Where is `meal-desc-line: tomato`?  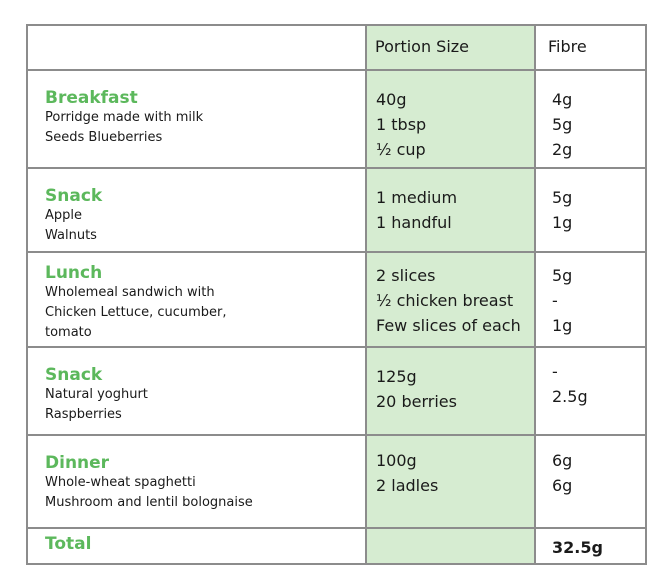
meal-desc-line: tomato is located at coordinates (68, 332).